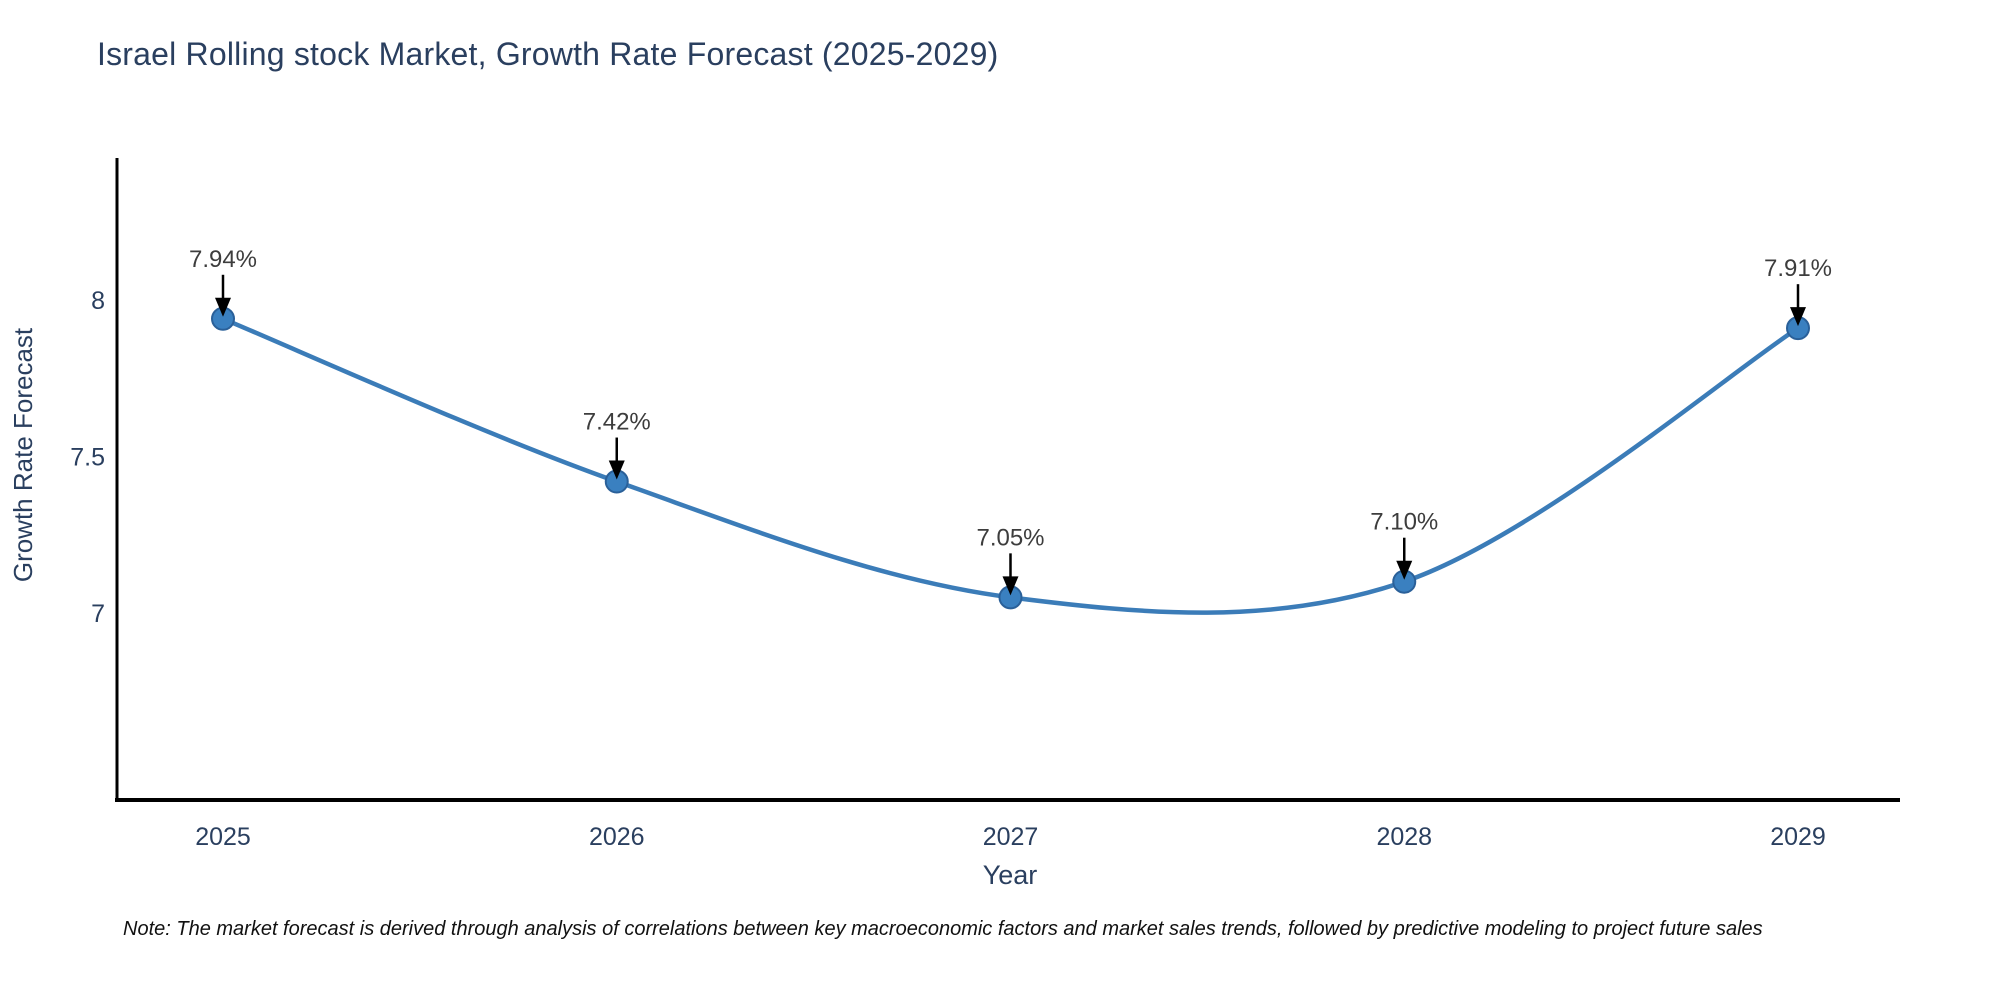 Image resolution: width=2000 pixels, height=1000 pixels. What do you see at coordinates (1011, 837) in the screenshot?
I see `x-tick-label-2027: 2027` at bounding box center [1011, 837].